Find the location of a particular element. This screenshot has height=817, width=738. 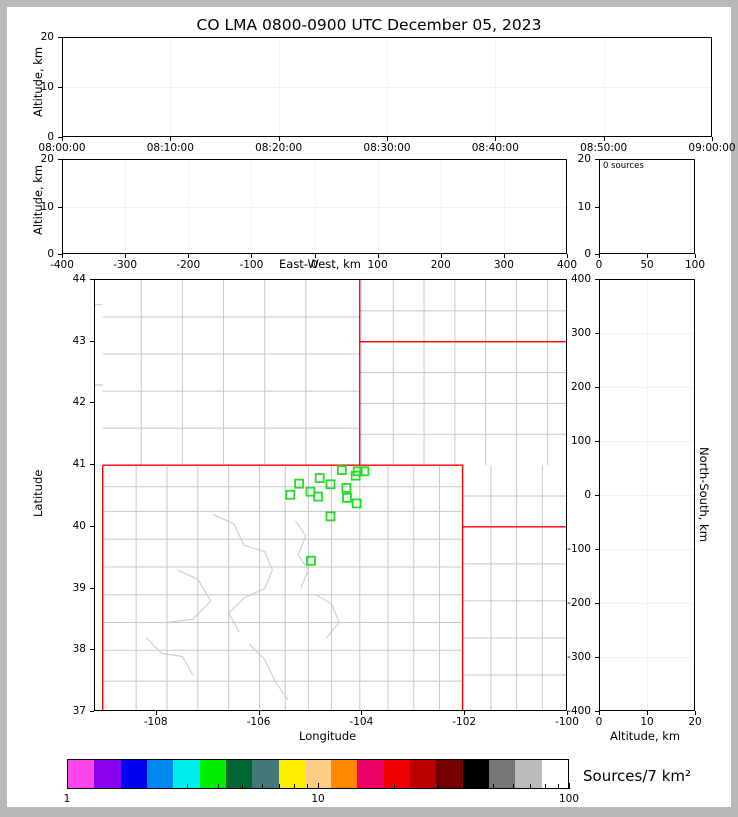

x-tick-label: 200 is located at coordinates (440, 265).